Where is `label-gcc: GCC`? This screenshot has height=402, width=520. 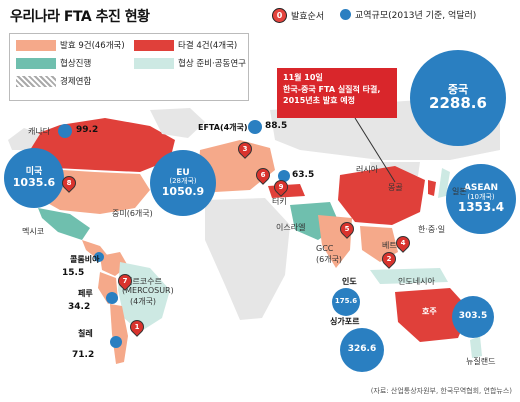 label-gcc: GCC is located at coordinates (325, 248).